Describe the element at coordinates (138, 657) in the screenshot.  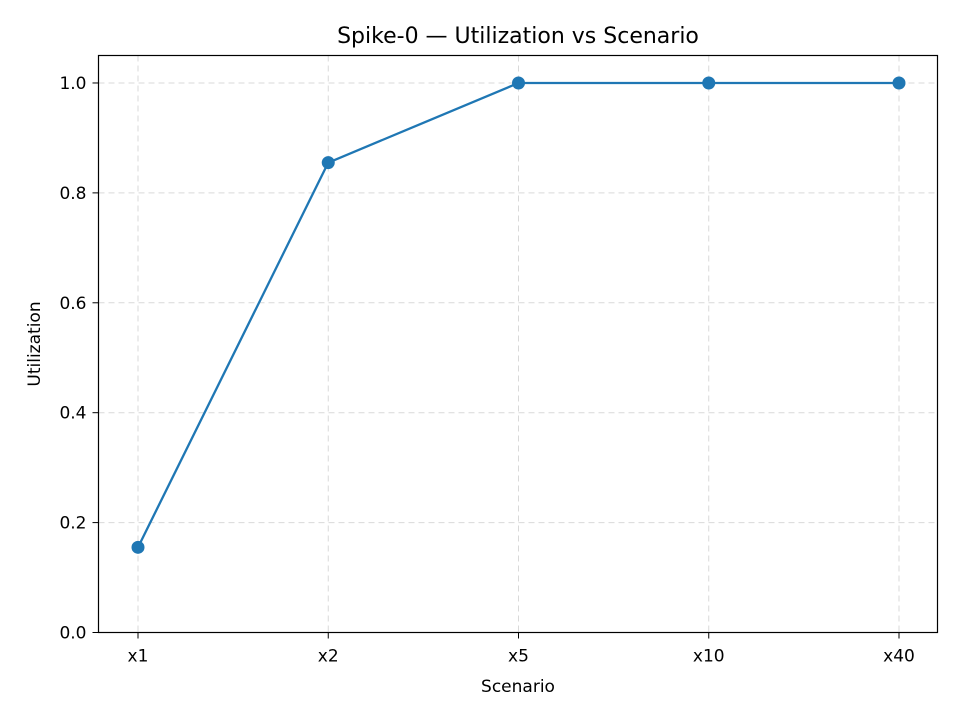
I see `x-tick-label: x1` at that location.